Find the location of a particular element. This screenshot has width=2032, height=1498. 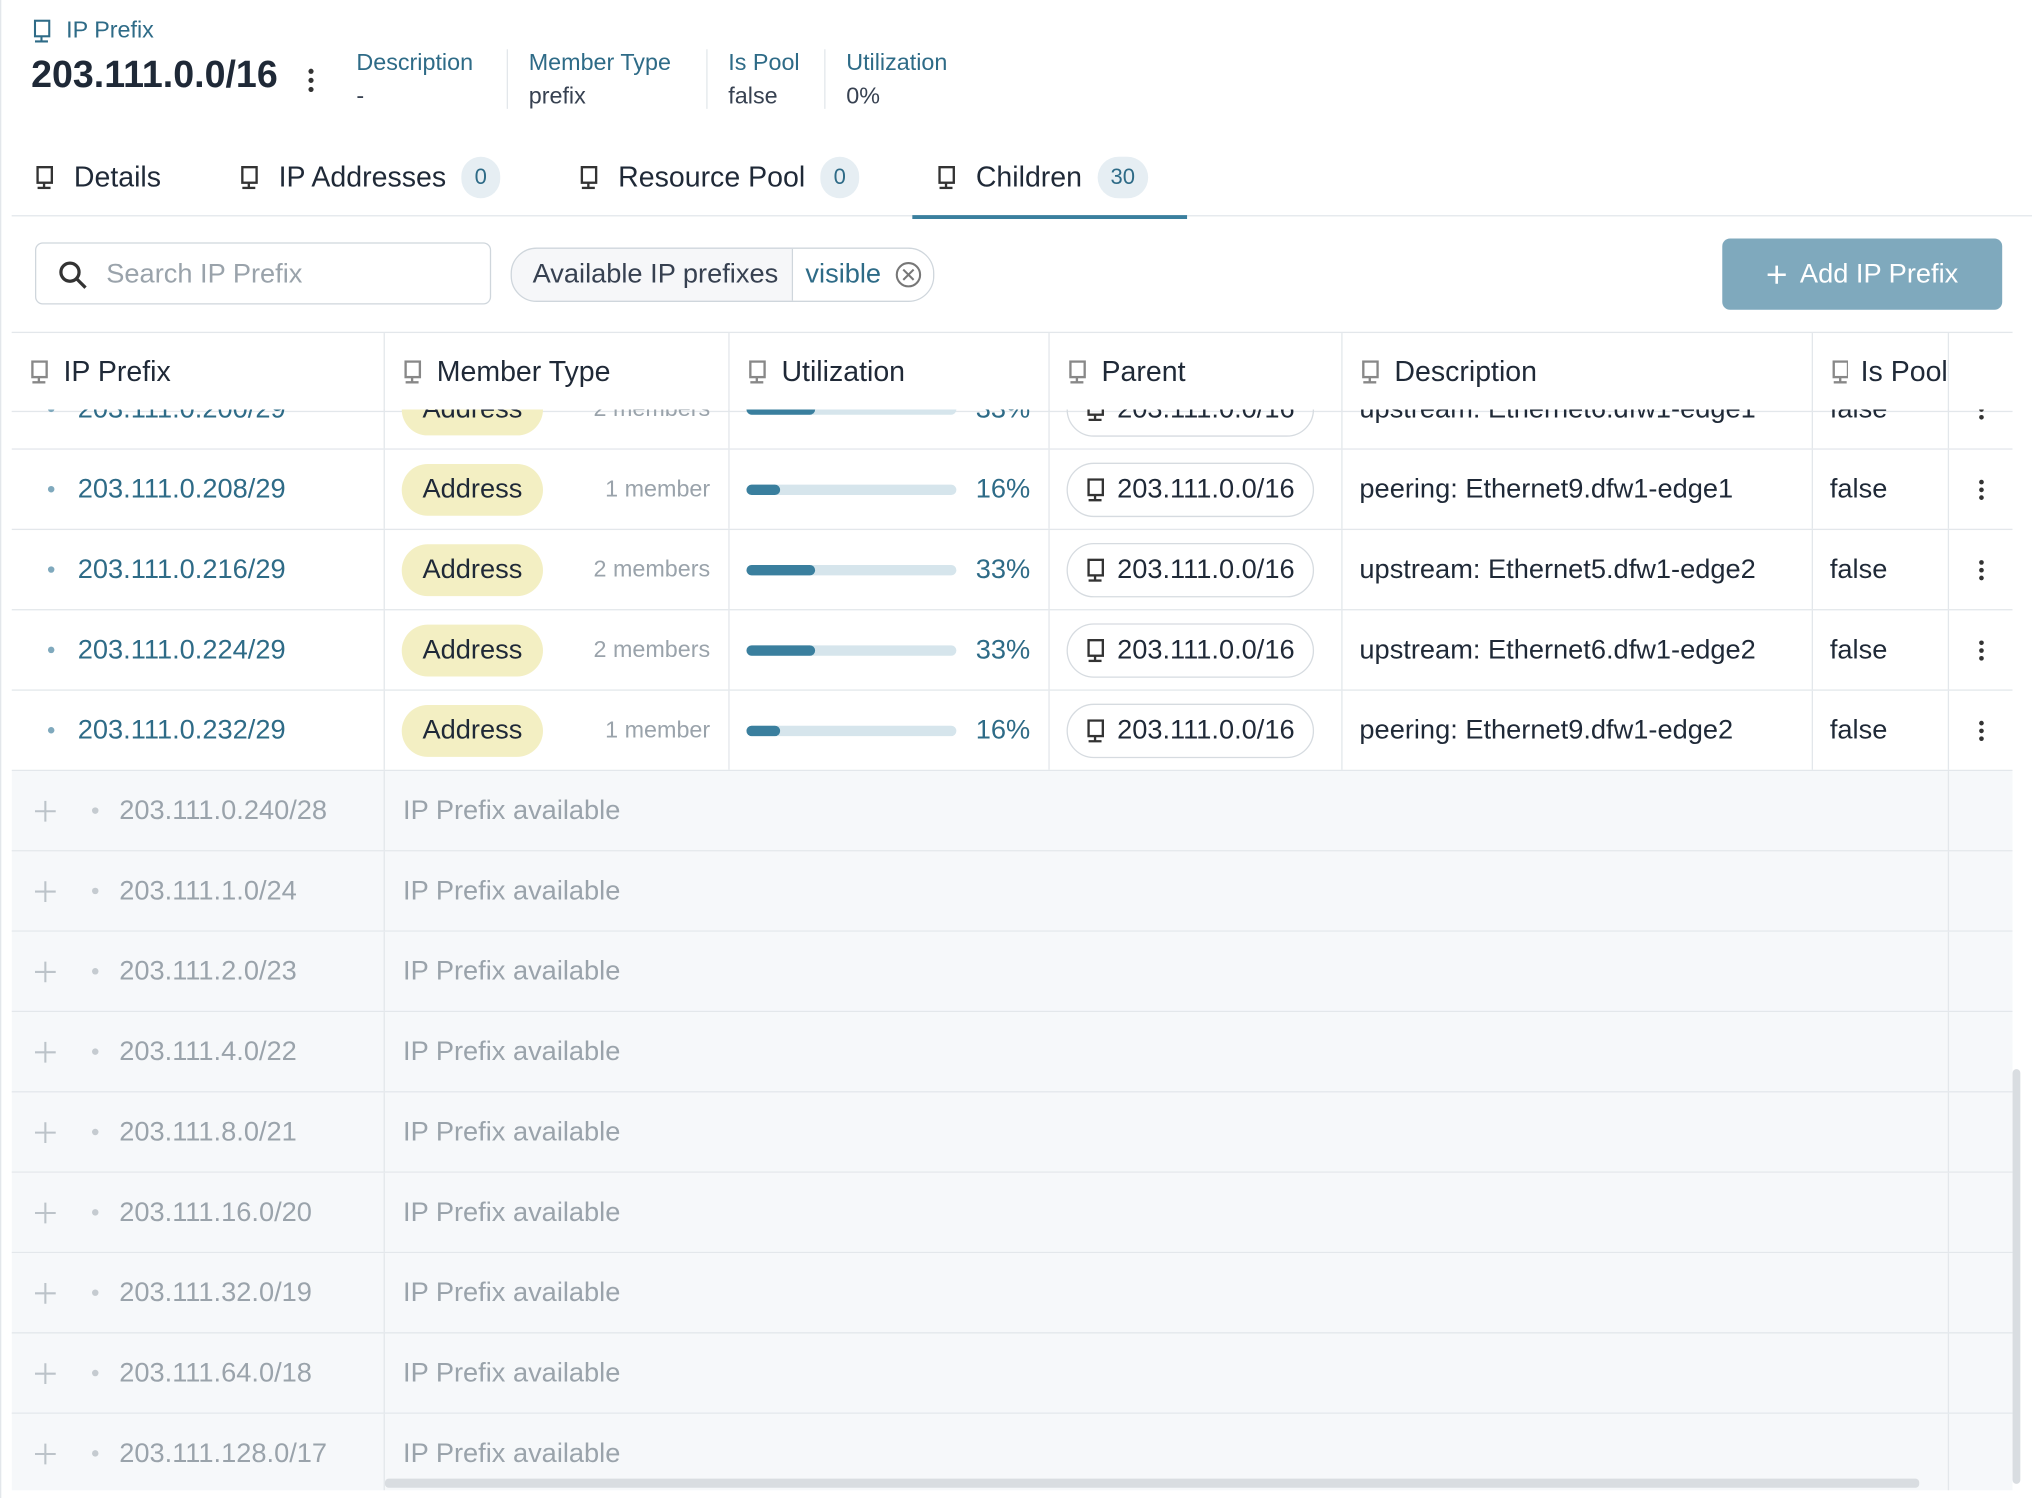

description: upstream: Ethernet6.dfw1-edge2 is located at coordinates (1557, 649).